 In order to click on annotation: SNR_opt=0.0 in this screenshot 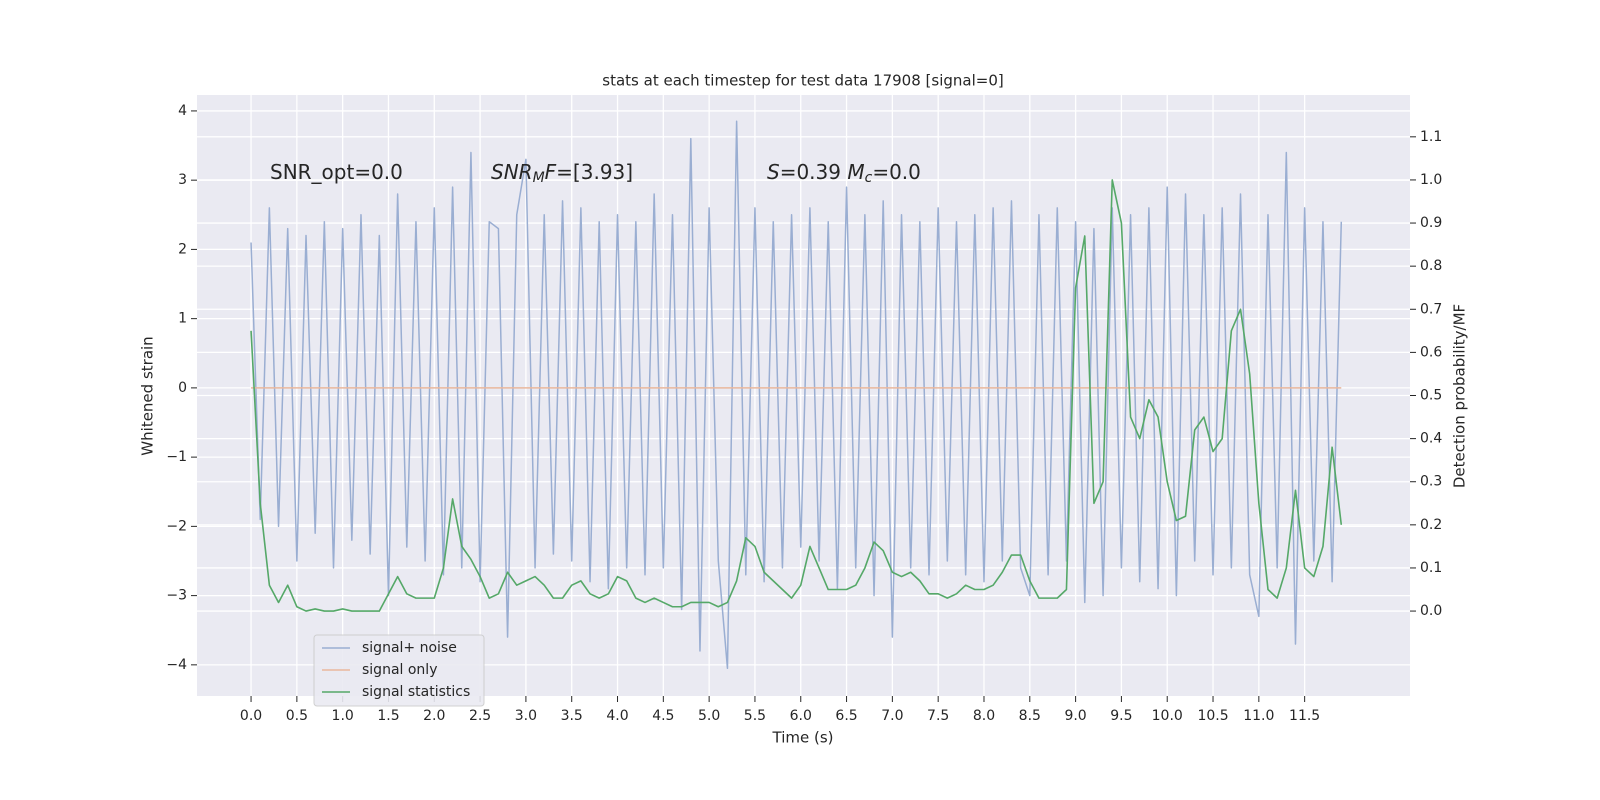, I will do `click(336, 172)`.